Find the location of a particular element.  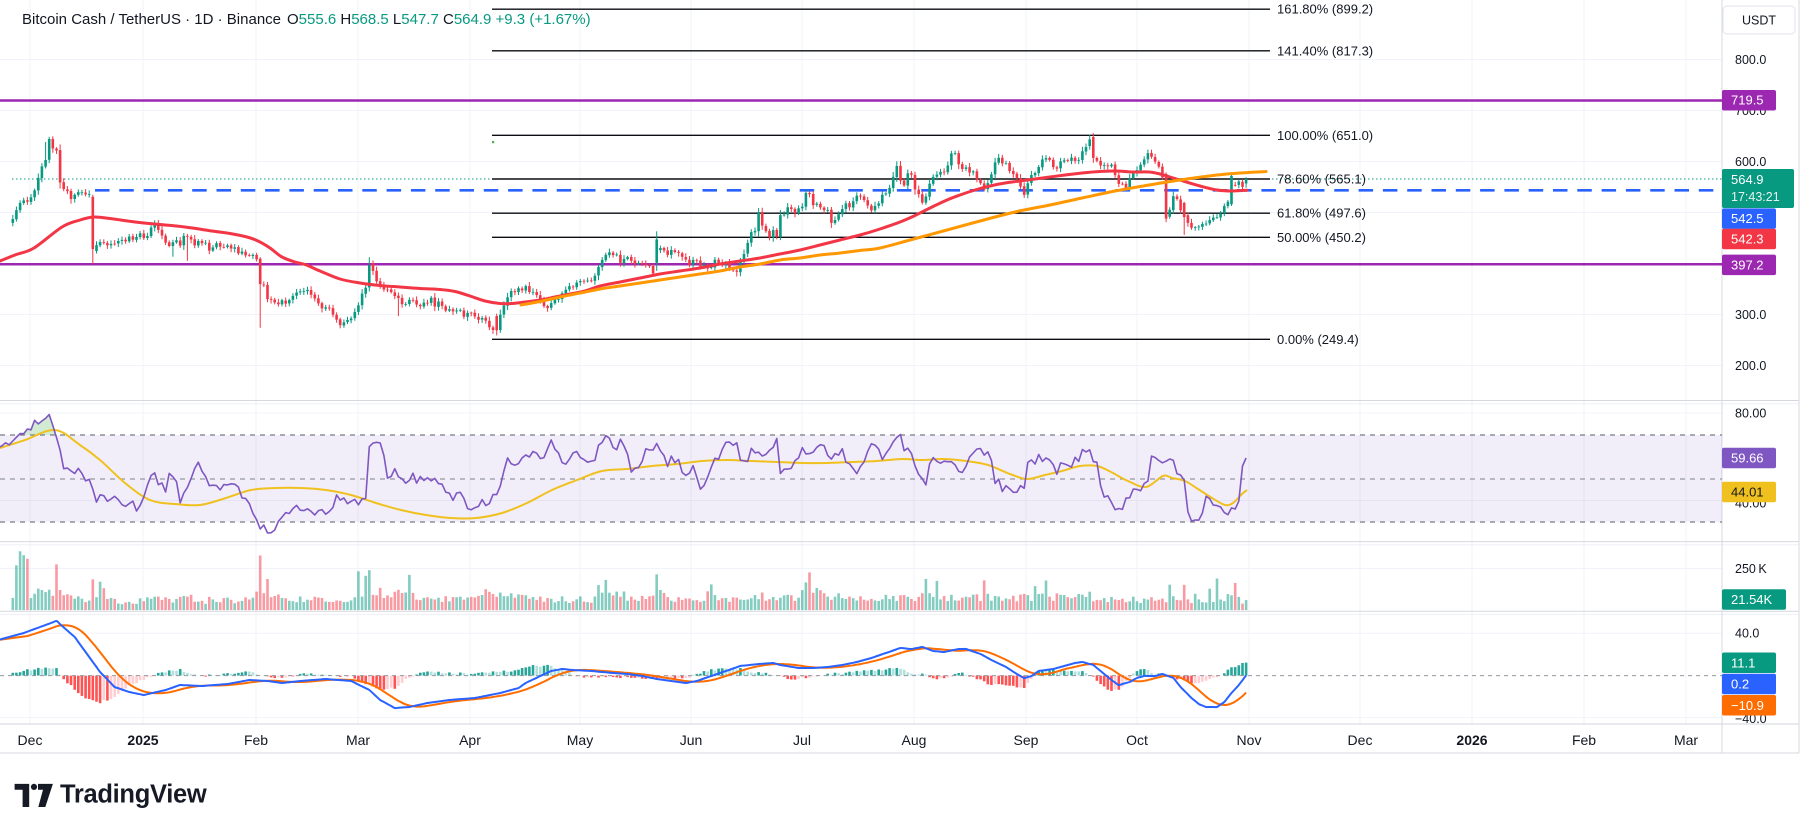

svg-text: May is located at coordinates (580, 740).